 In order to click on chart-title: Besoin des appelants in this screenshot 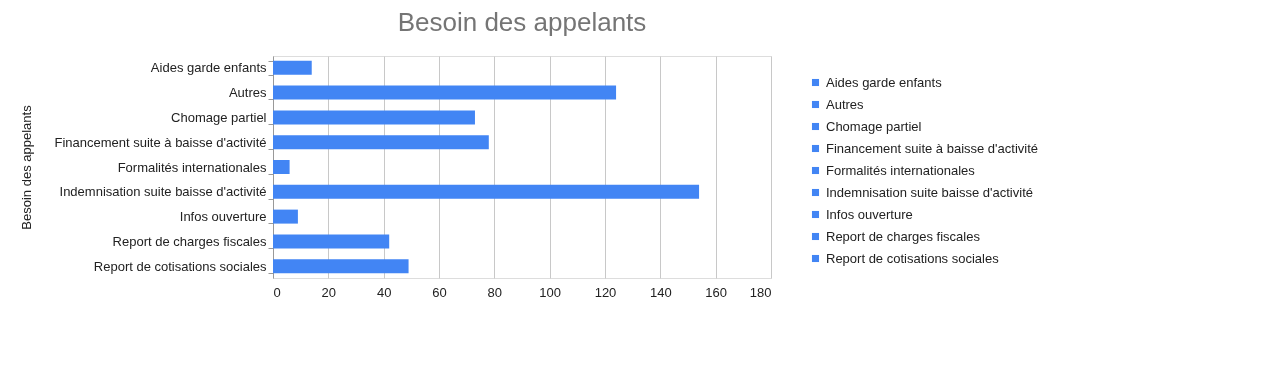, I will do `click(522, 22)`.